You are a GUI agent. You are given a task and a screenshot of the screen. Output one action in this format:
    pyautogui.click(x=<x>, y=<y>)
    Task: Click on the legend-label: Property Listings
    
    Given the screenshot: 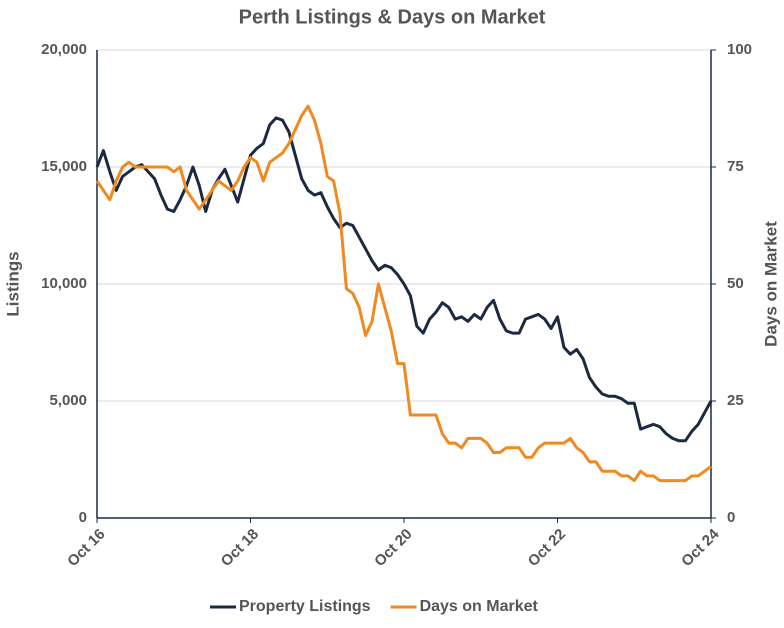 What is the action you would take?
    pyautogui.click(x=305, y=606)
    